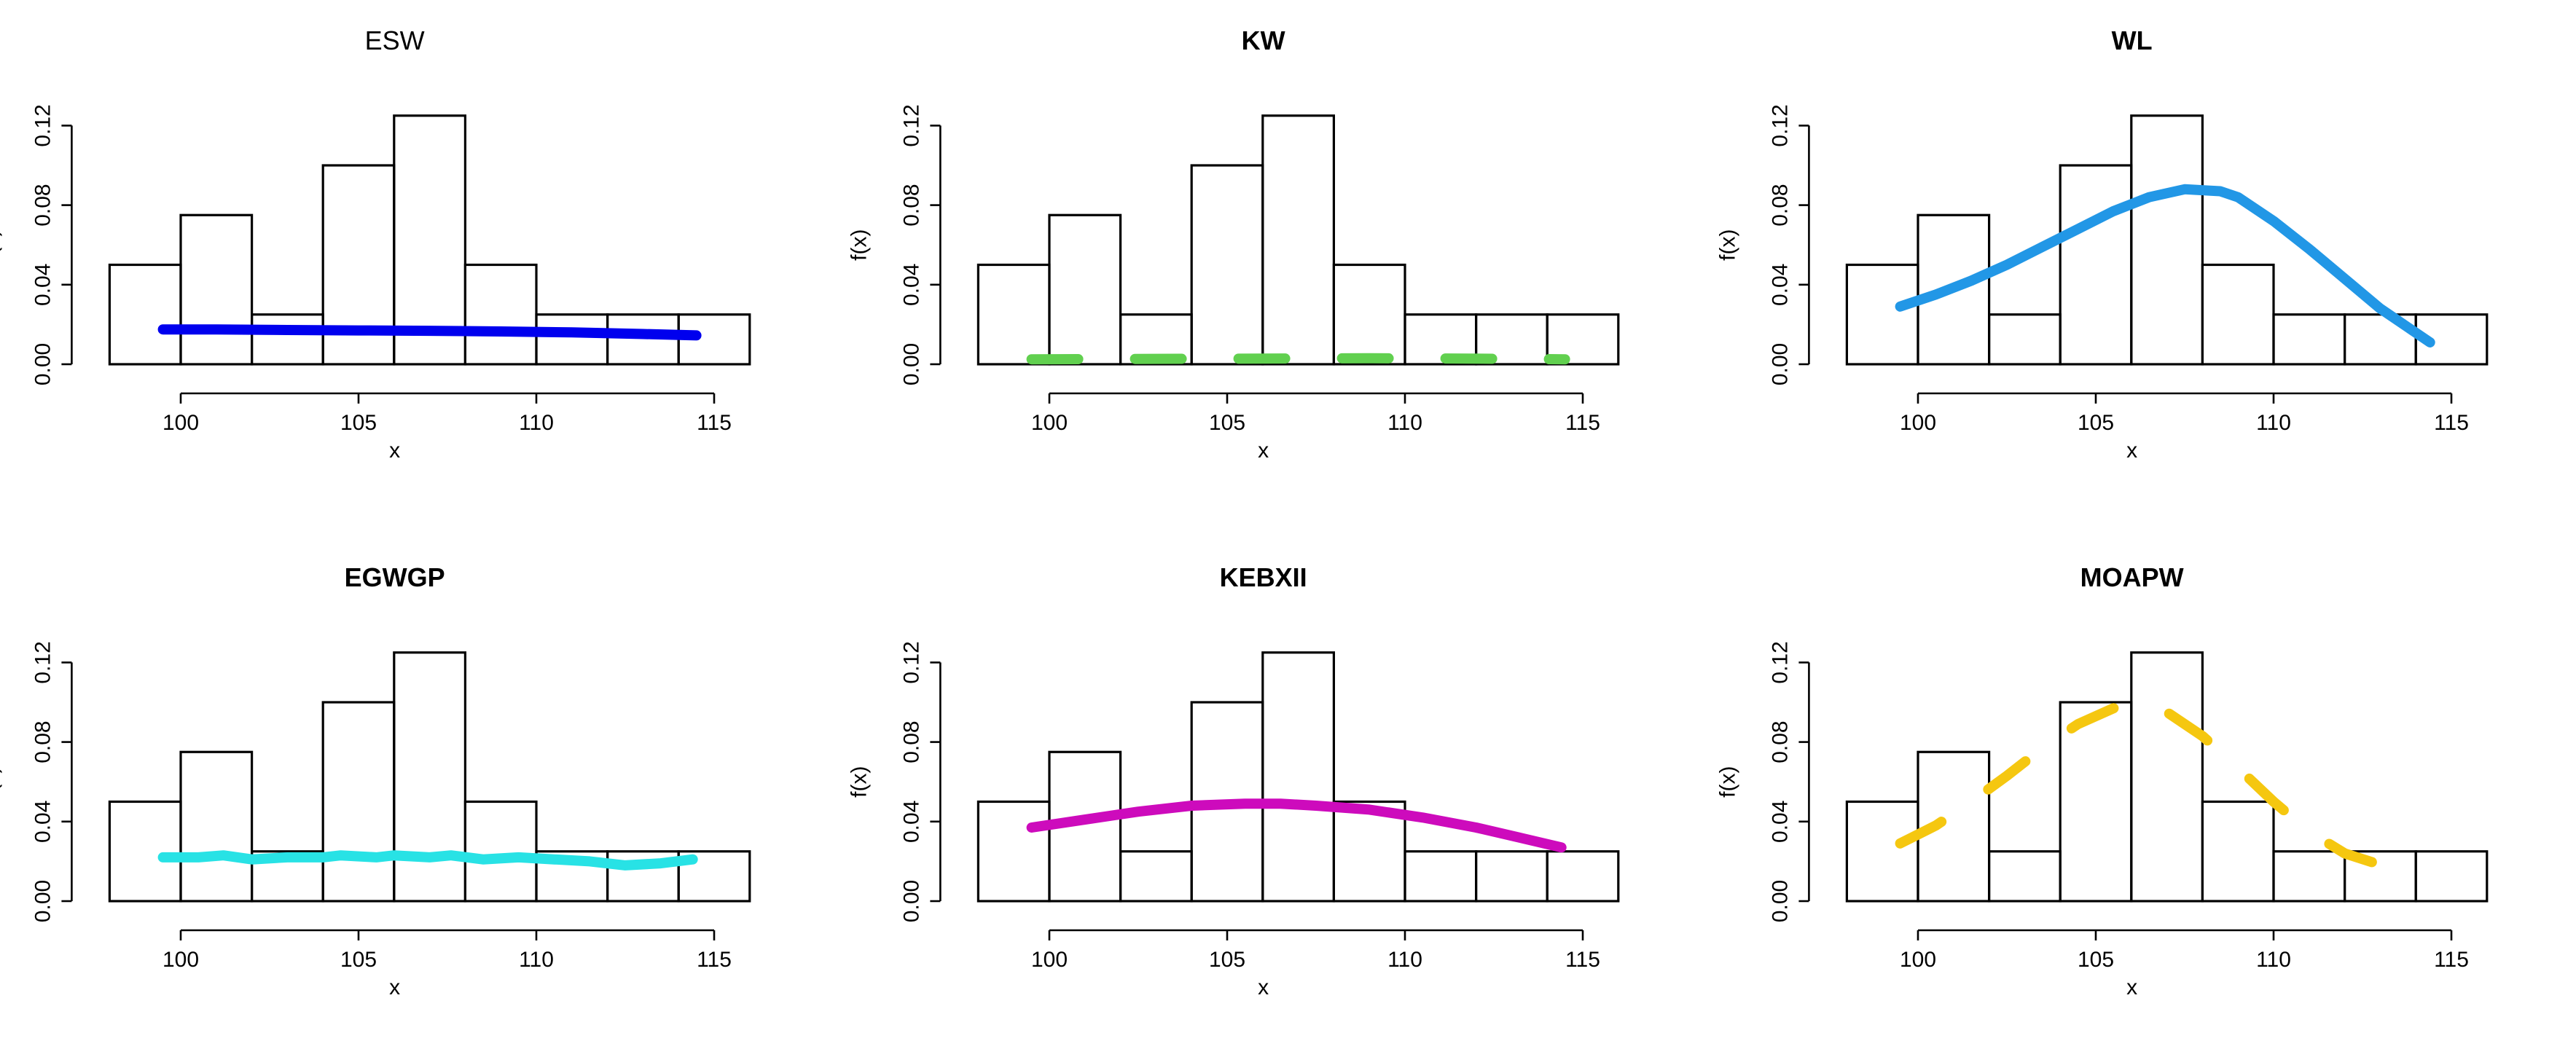 The image size is (2576, 1049). I want to click on panel-wl: 0.00 0.04 0.08 0.12 100 105 110 115 x f(x) WL, so click(2102, 244).